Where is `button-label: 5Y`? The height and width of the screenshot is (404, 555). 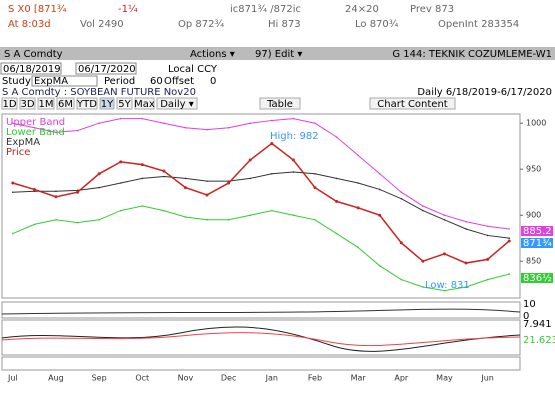
button-label: 5Y is located at coordinates (124, 104).